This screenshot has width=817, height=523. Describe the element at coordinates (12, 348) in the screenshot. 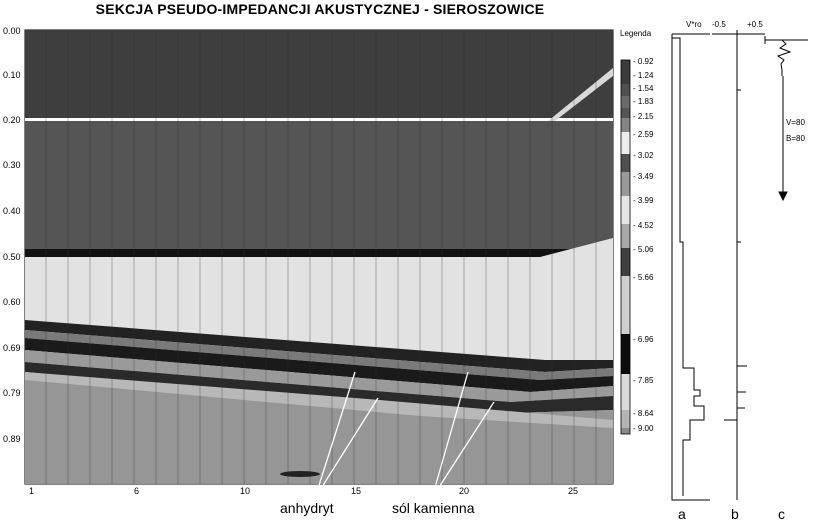

I see `y-tick-label: 0.69` at that location.